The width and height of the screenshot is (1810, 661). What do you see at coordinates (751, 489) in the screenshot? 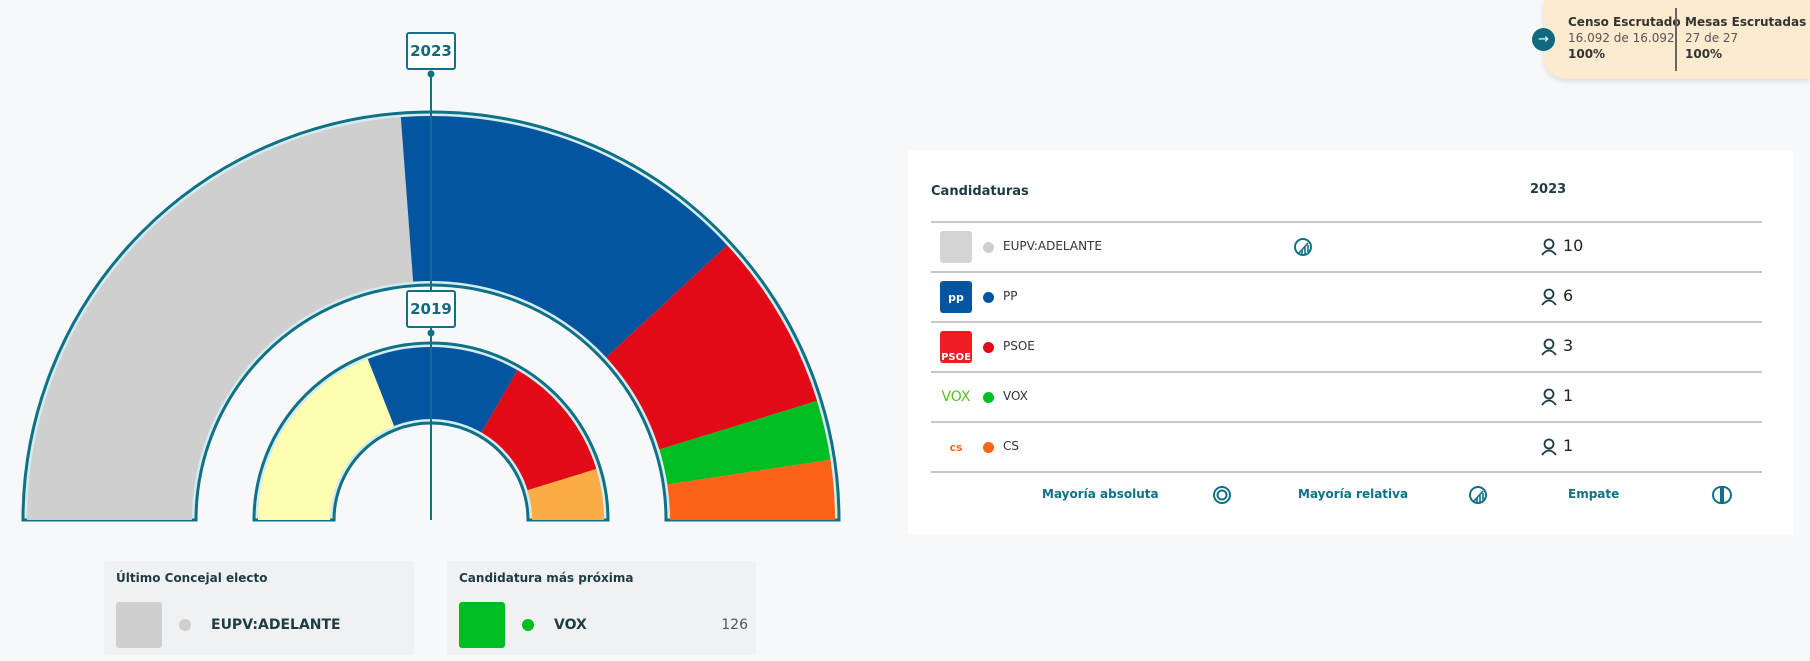
I see `seat-segment-2023-cs` at bounding box center [751, 489].